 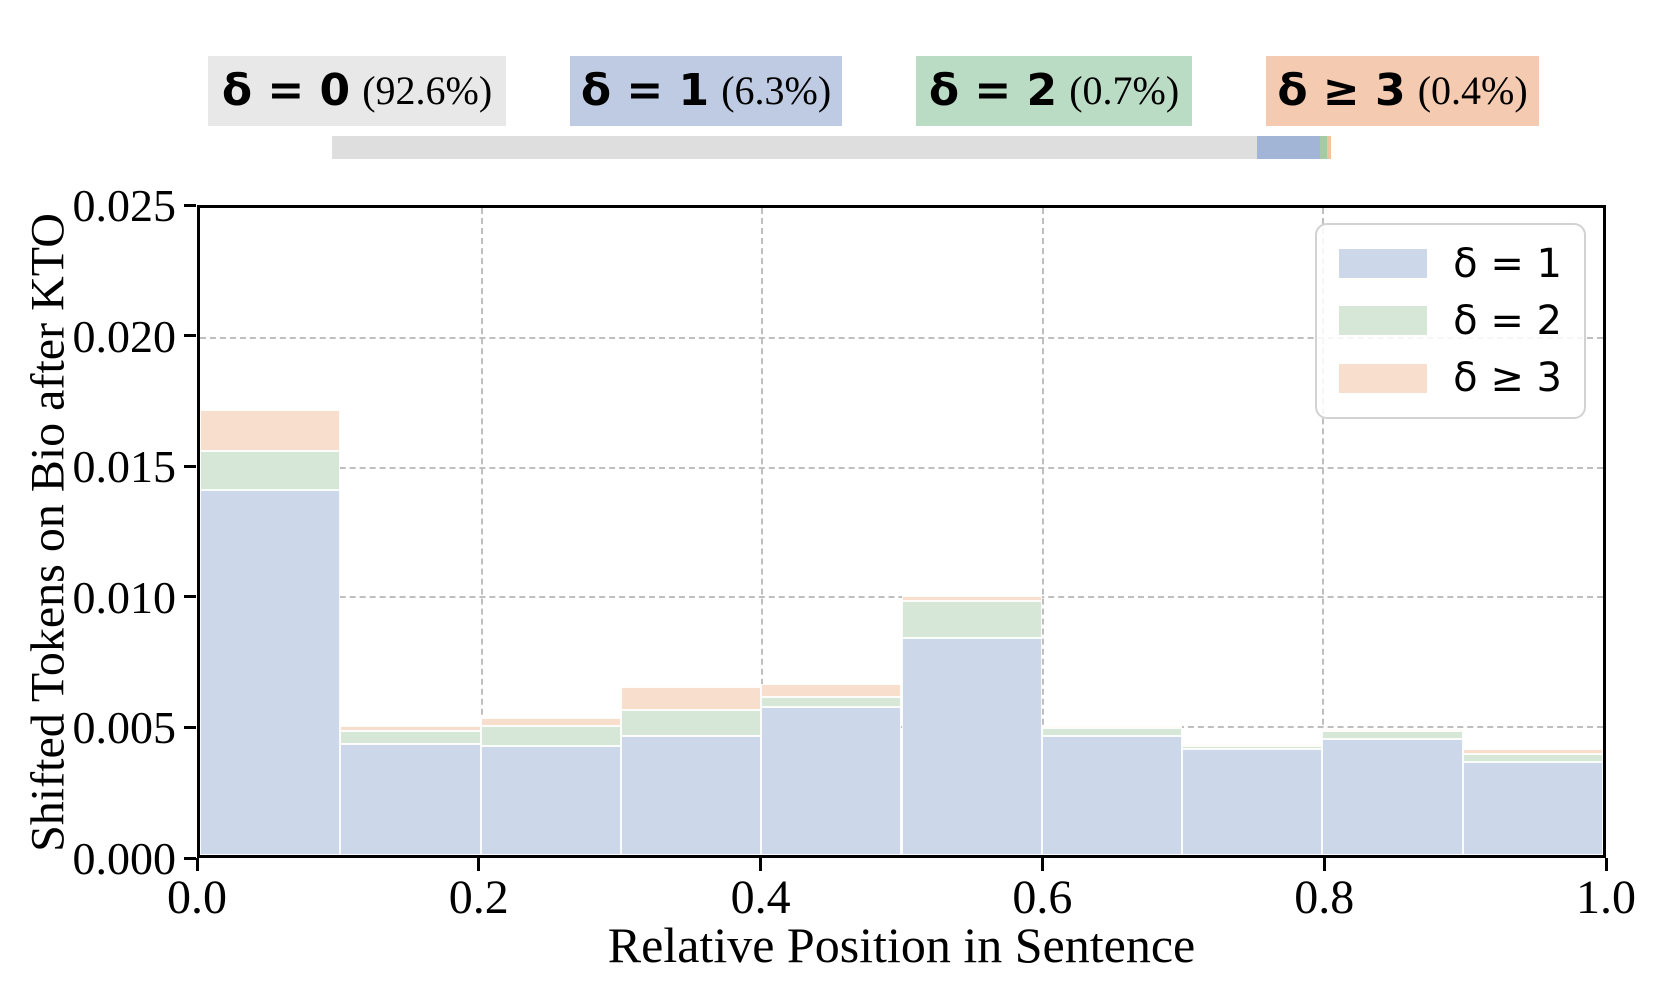 I want to click on legend-label-1: δ = 2, so click(x=1507, y=320).